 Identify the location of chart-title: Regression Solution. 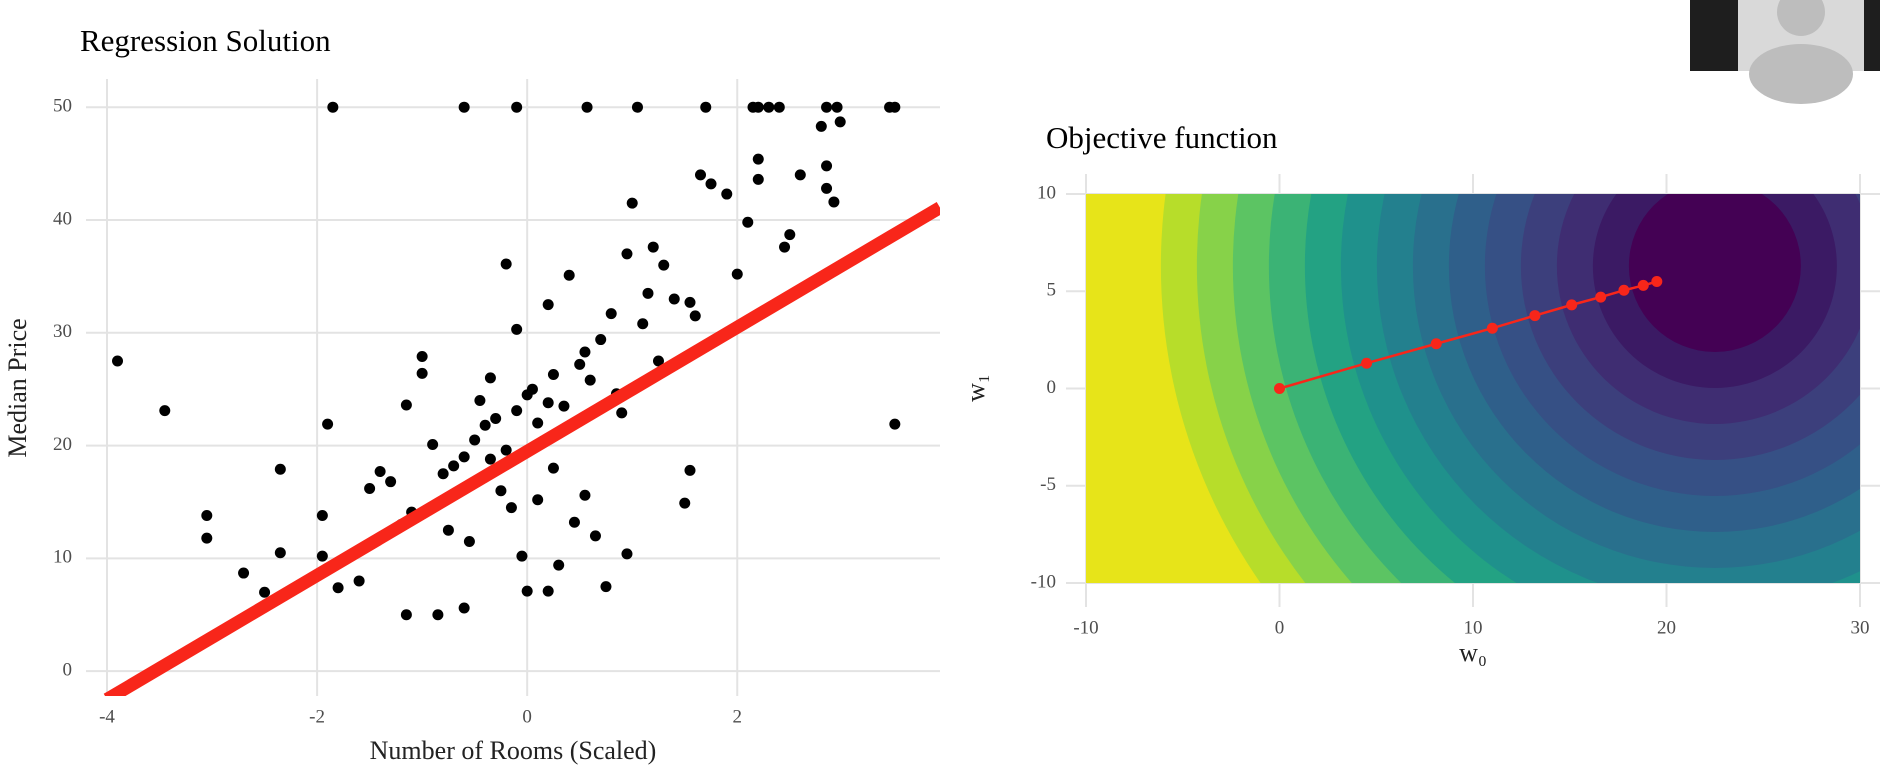
(205, 40).